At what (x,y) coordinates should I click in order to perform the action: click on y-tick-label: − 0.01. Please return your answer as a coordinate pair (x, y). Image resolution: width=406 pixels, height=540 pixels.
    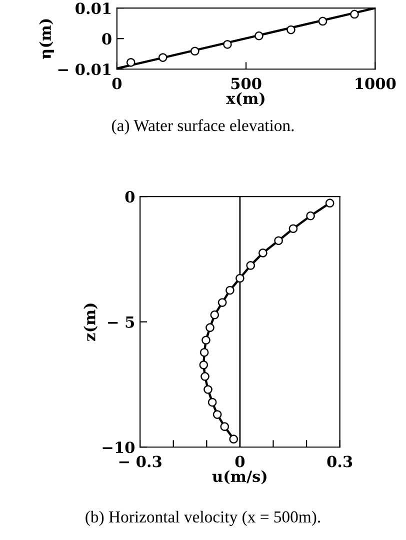
    Looking at the image, I should click on (84, 70).